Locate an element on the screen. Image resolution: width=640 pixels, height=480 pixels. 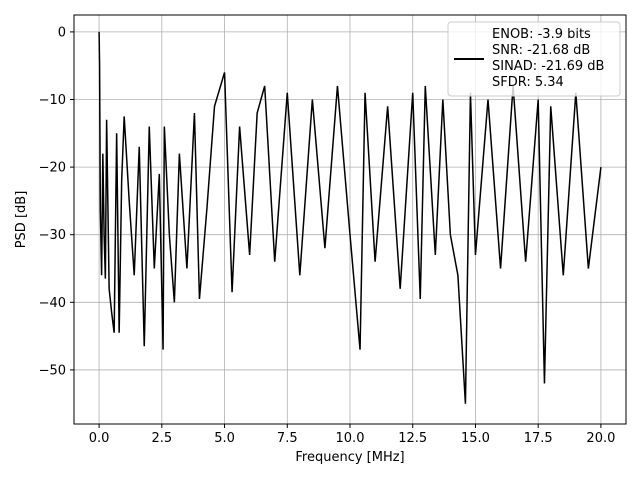
x-tick-label: 12.5 is located at coordinates (412, 438).